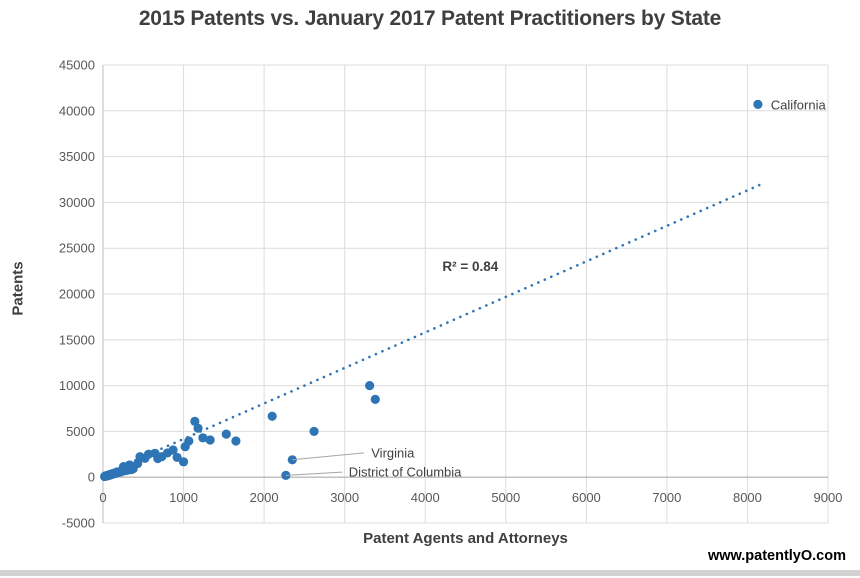 The height and width of the screenshot is (578, 860). What do you see at coordinates (405, 472) in the screenshot?
I see `dc-label: District of Columbia` at bounding box center [405, 472].